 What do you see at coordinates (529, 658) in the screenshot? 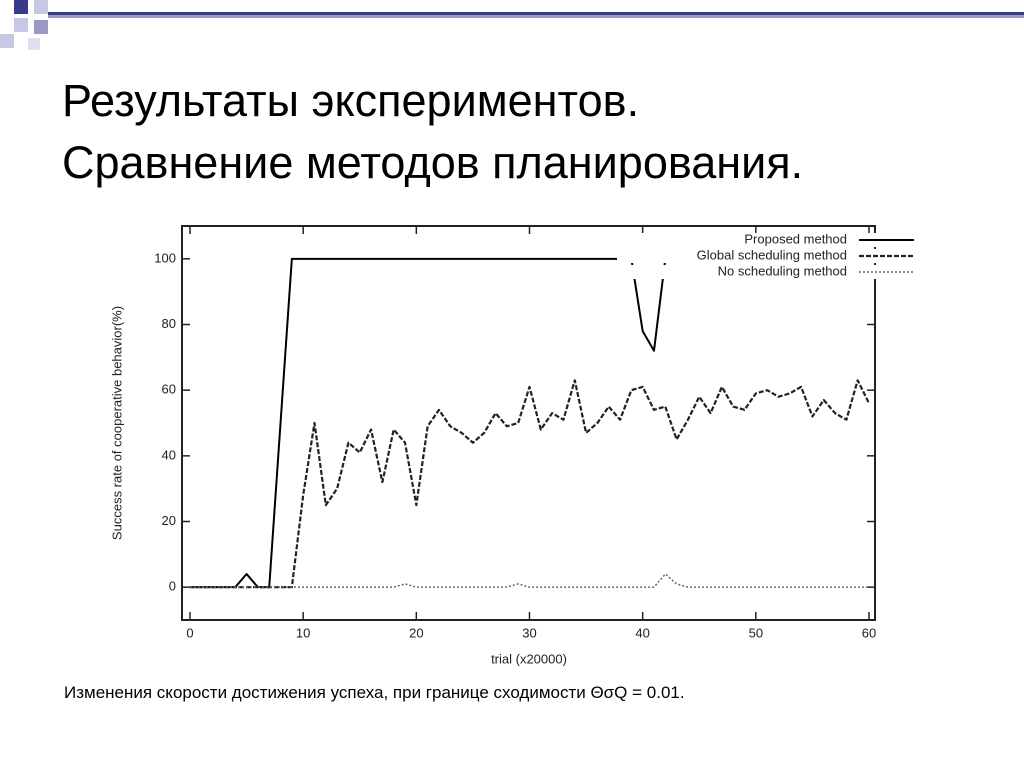
I see `x-axis-label: trial (x20000)` at bounding box center [529, 658].